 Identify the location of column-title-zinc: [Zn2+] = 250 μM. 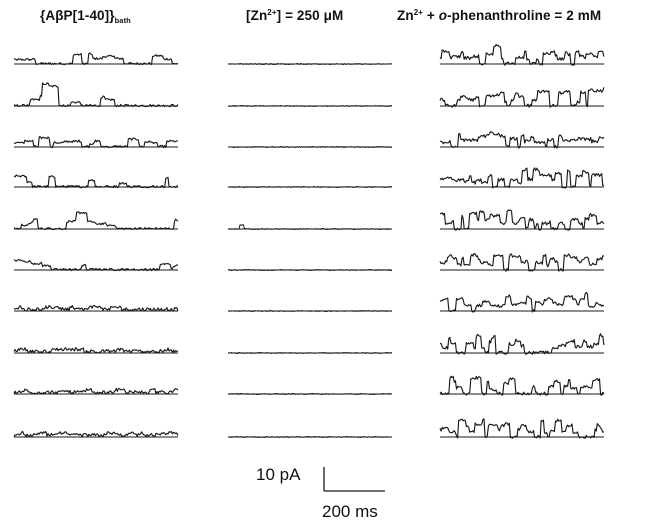
(294, 15).